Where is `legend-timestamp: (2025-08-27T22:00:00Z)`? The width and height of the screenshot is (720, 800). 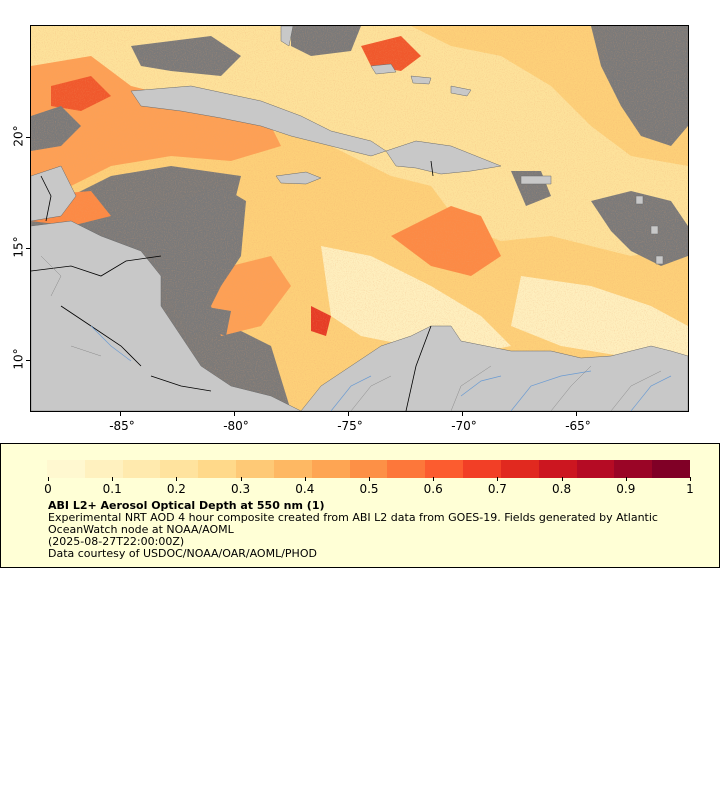
legend-timestamp: (2025-08-27T22:00:00Z) is located at coordinates (116, 541).